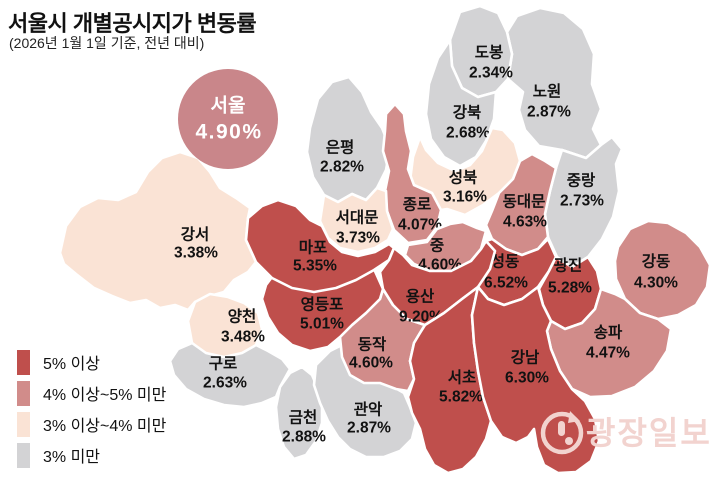 Image resolution: width=721 pixels, height=477 pixels. I want to click on district-value: 2.68%, so click(468, 133).